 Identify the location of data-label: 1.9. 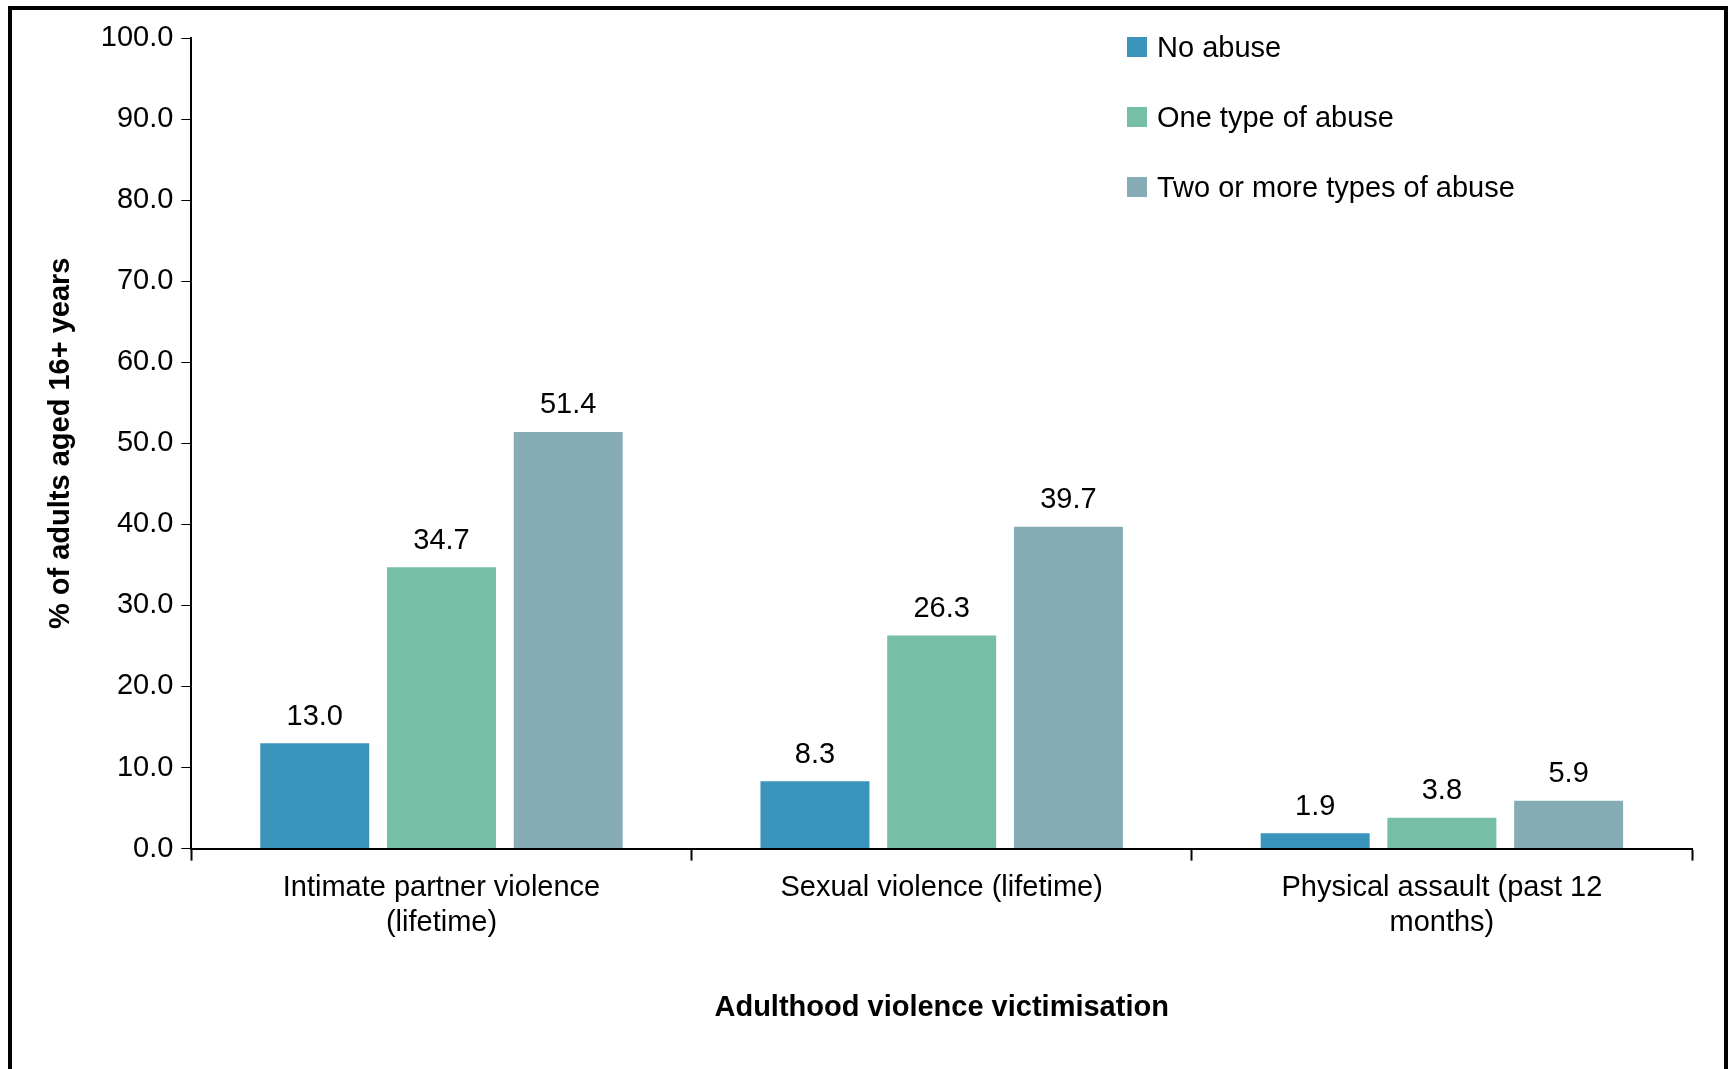
(1315, 804).